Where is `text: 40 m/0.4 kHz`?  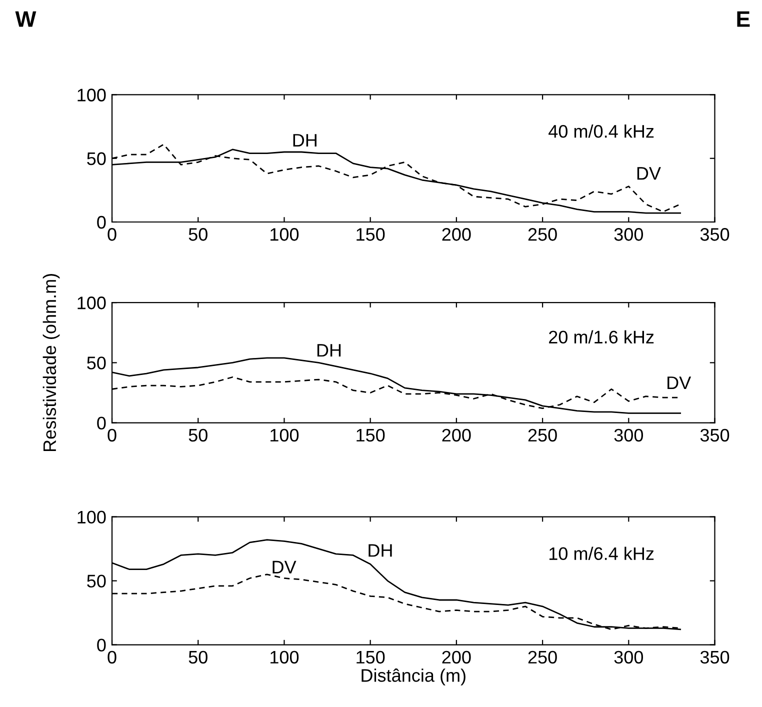 text: 40 m/0.4 kHz is located at coordinates (601, 131).